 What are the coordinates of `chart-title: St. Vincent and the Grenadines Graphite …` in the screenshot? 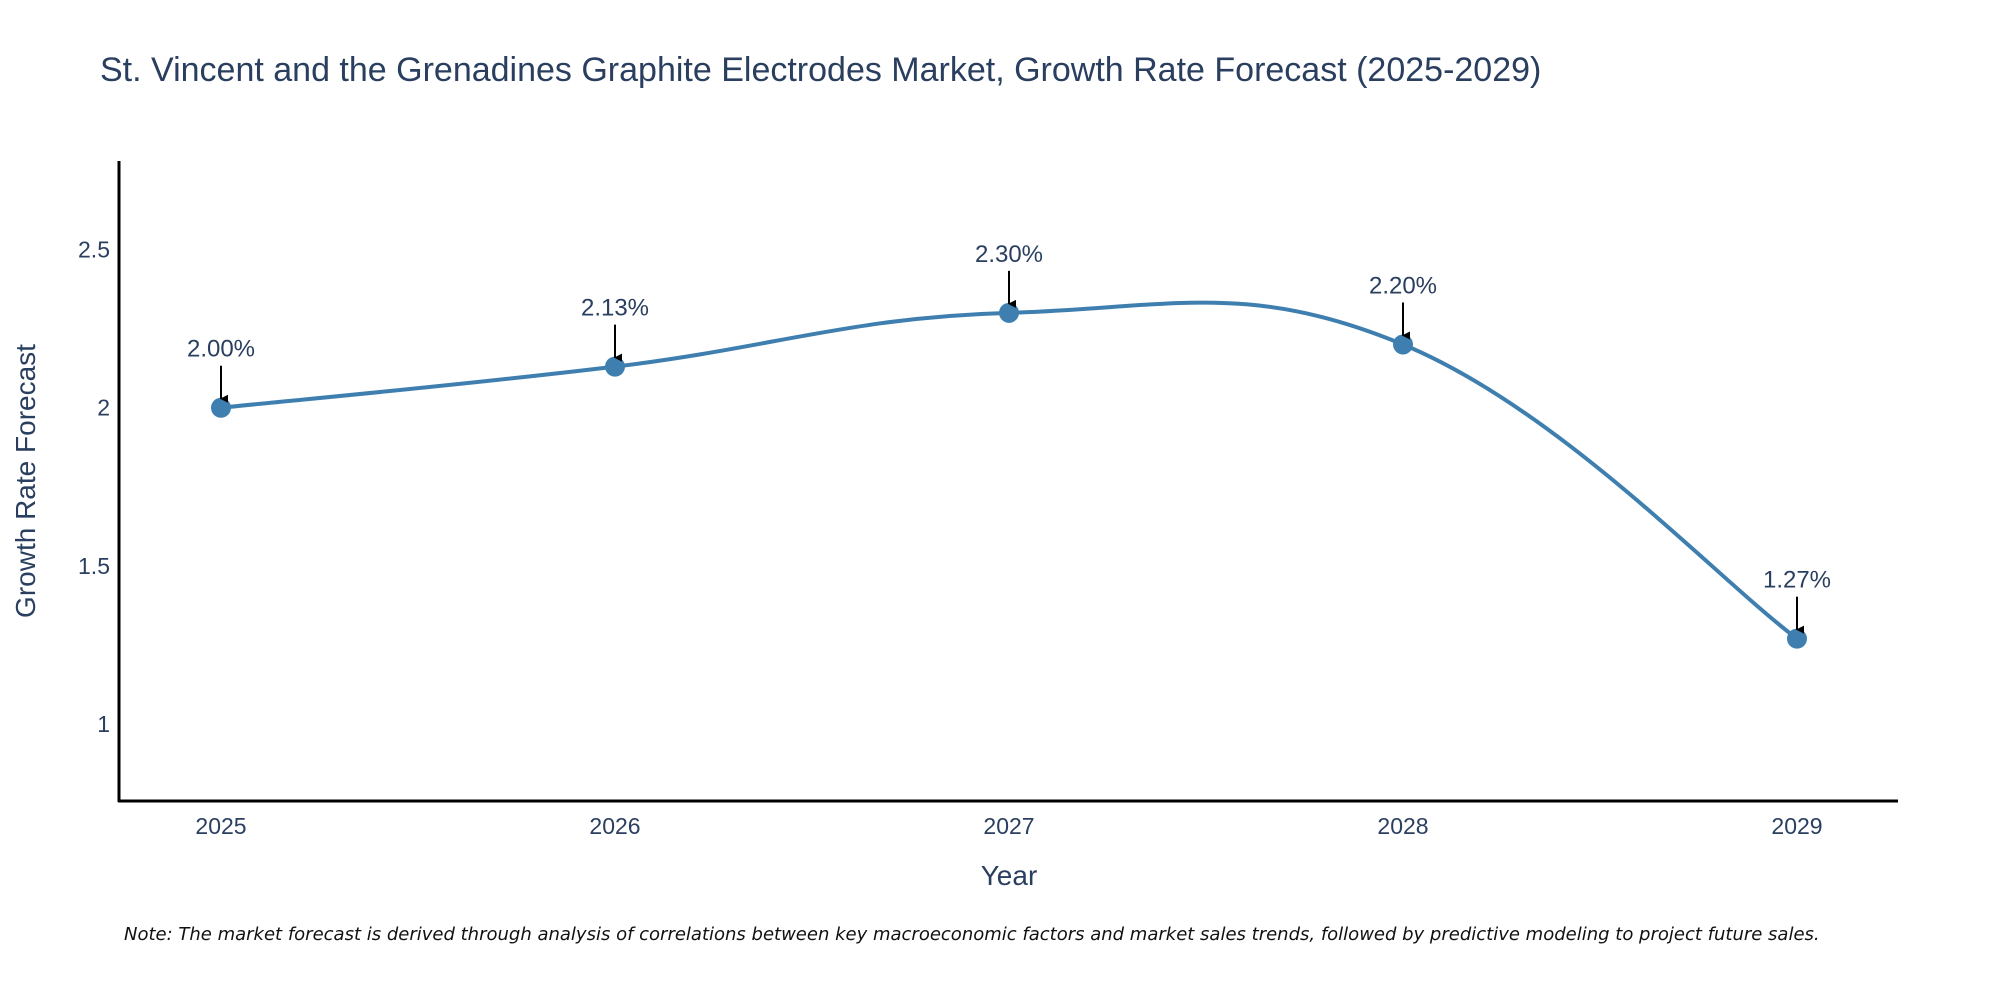 It's located at (820, 70).